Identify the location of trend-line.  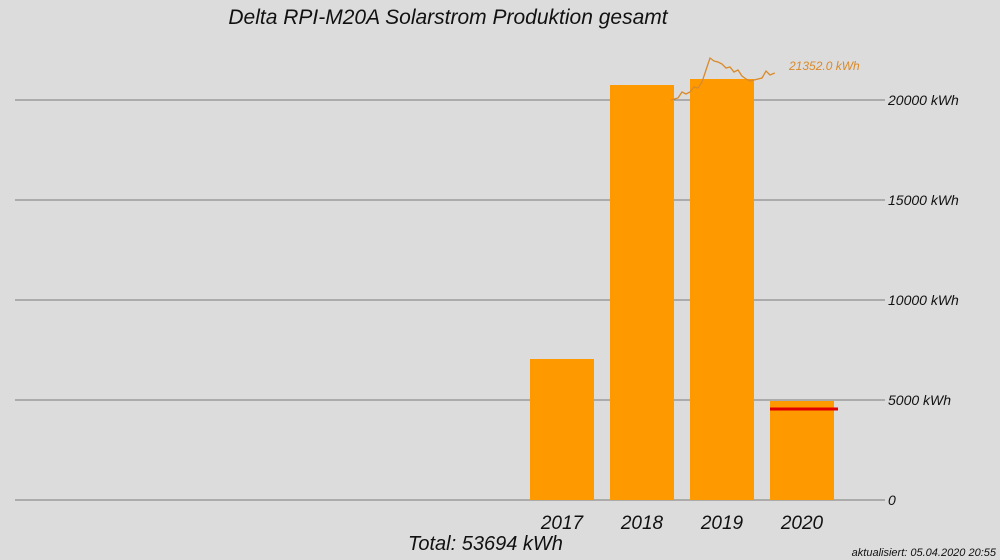
(723, 78).